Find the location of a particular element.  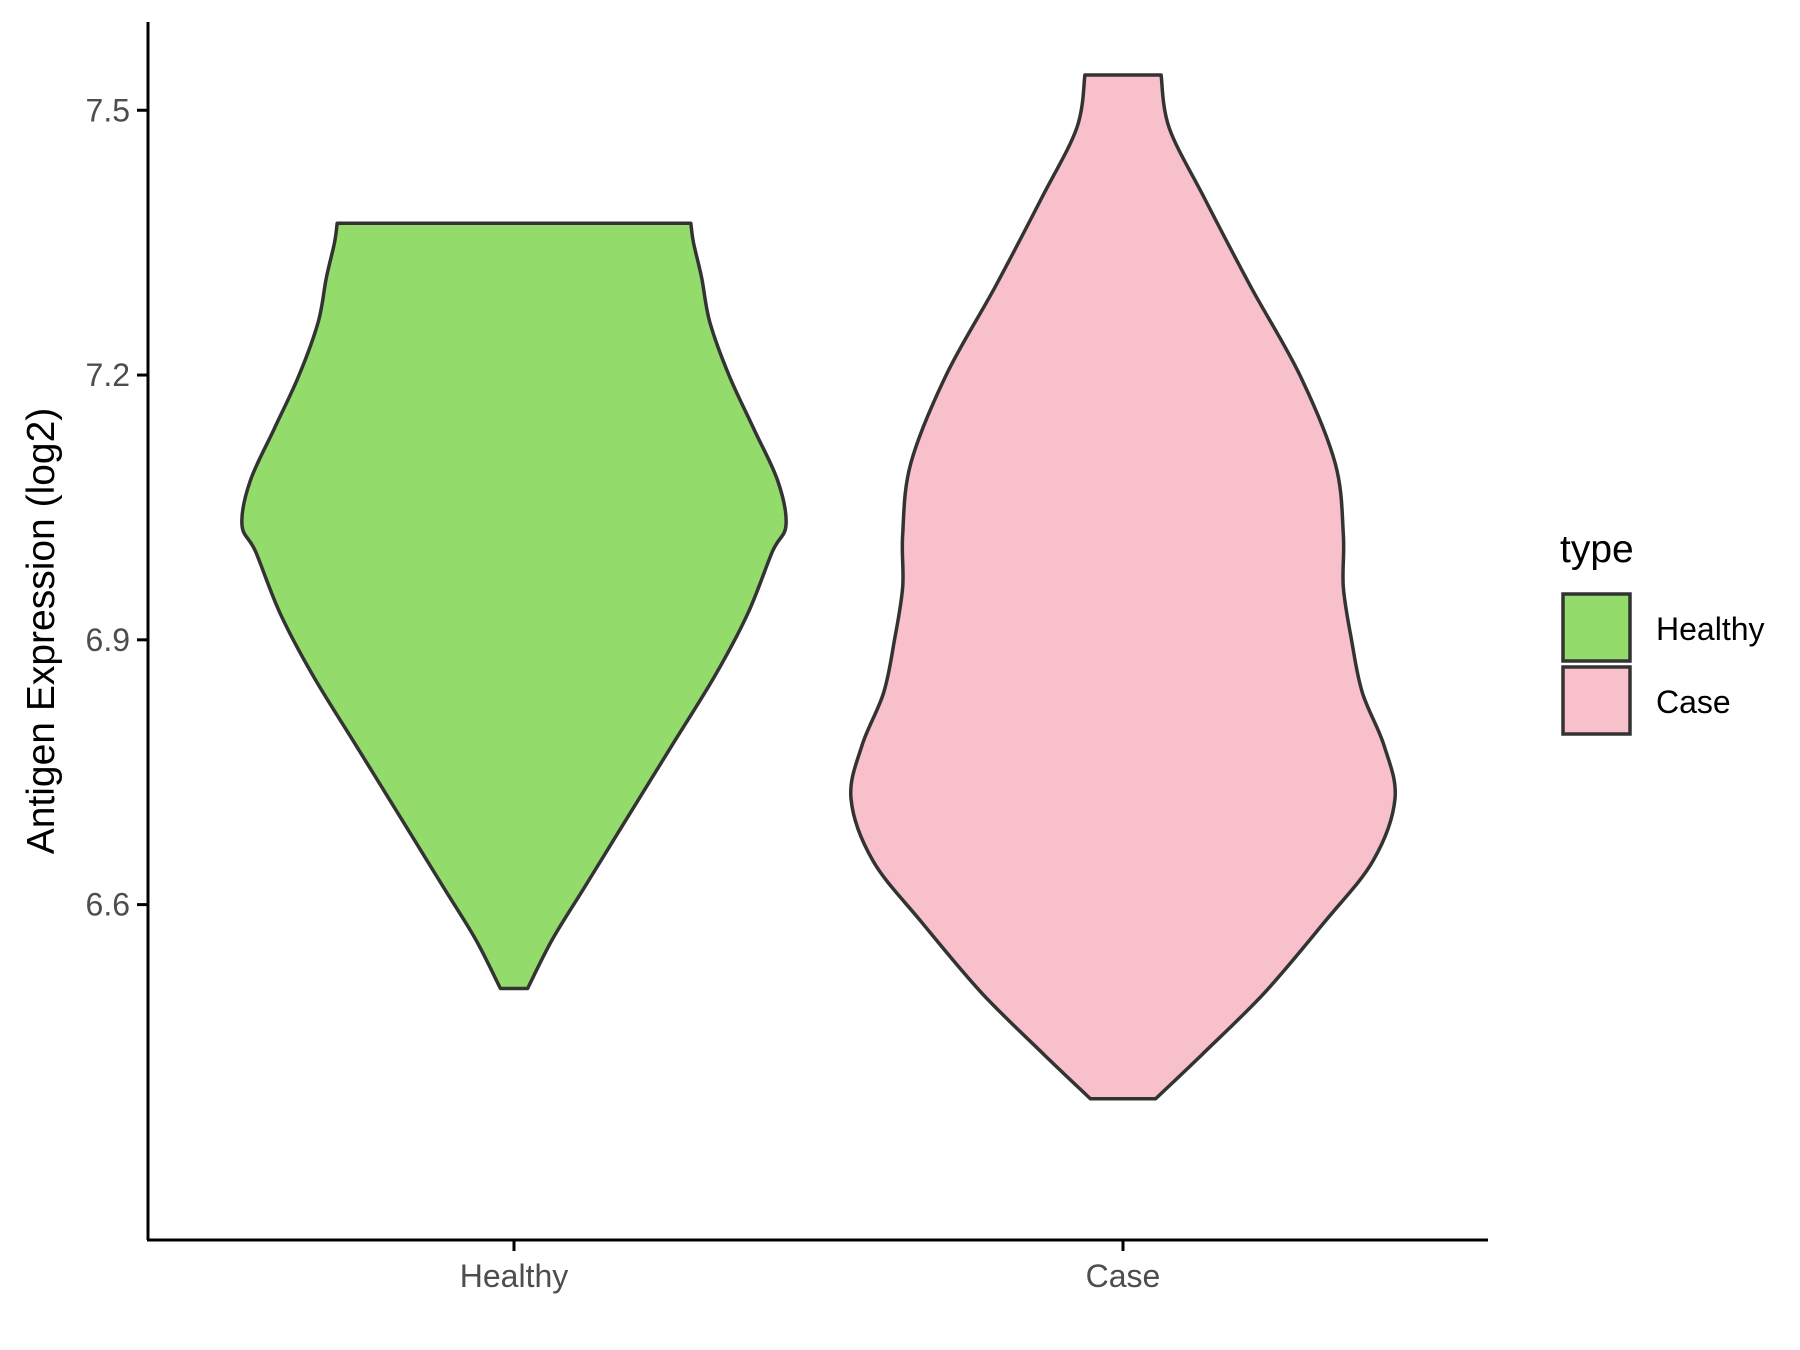

y-tick-label: 6.6 is located at coordinates (108, 905).